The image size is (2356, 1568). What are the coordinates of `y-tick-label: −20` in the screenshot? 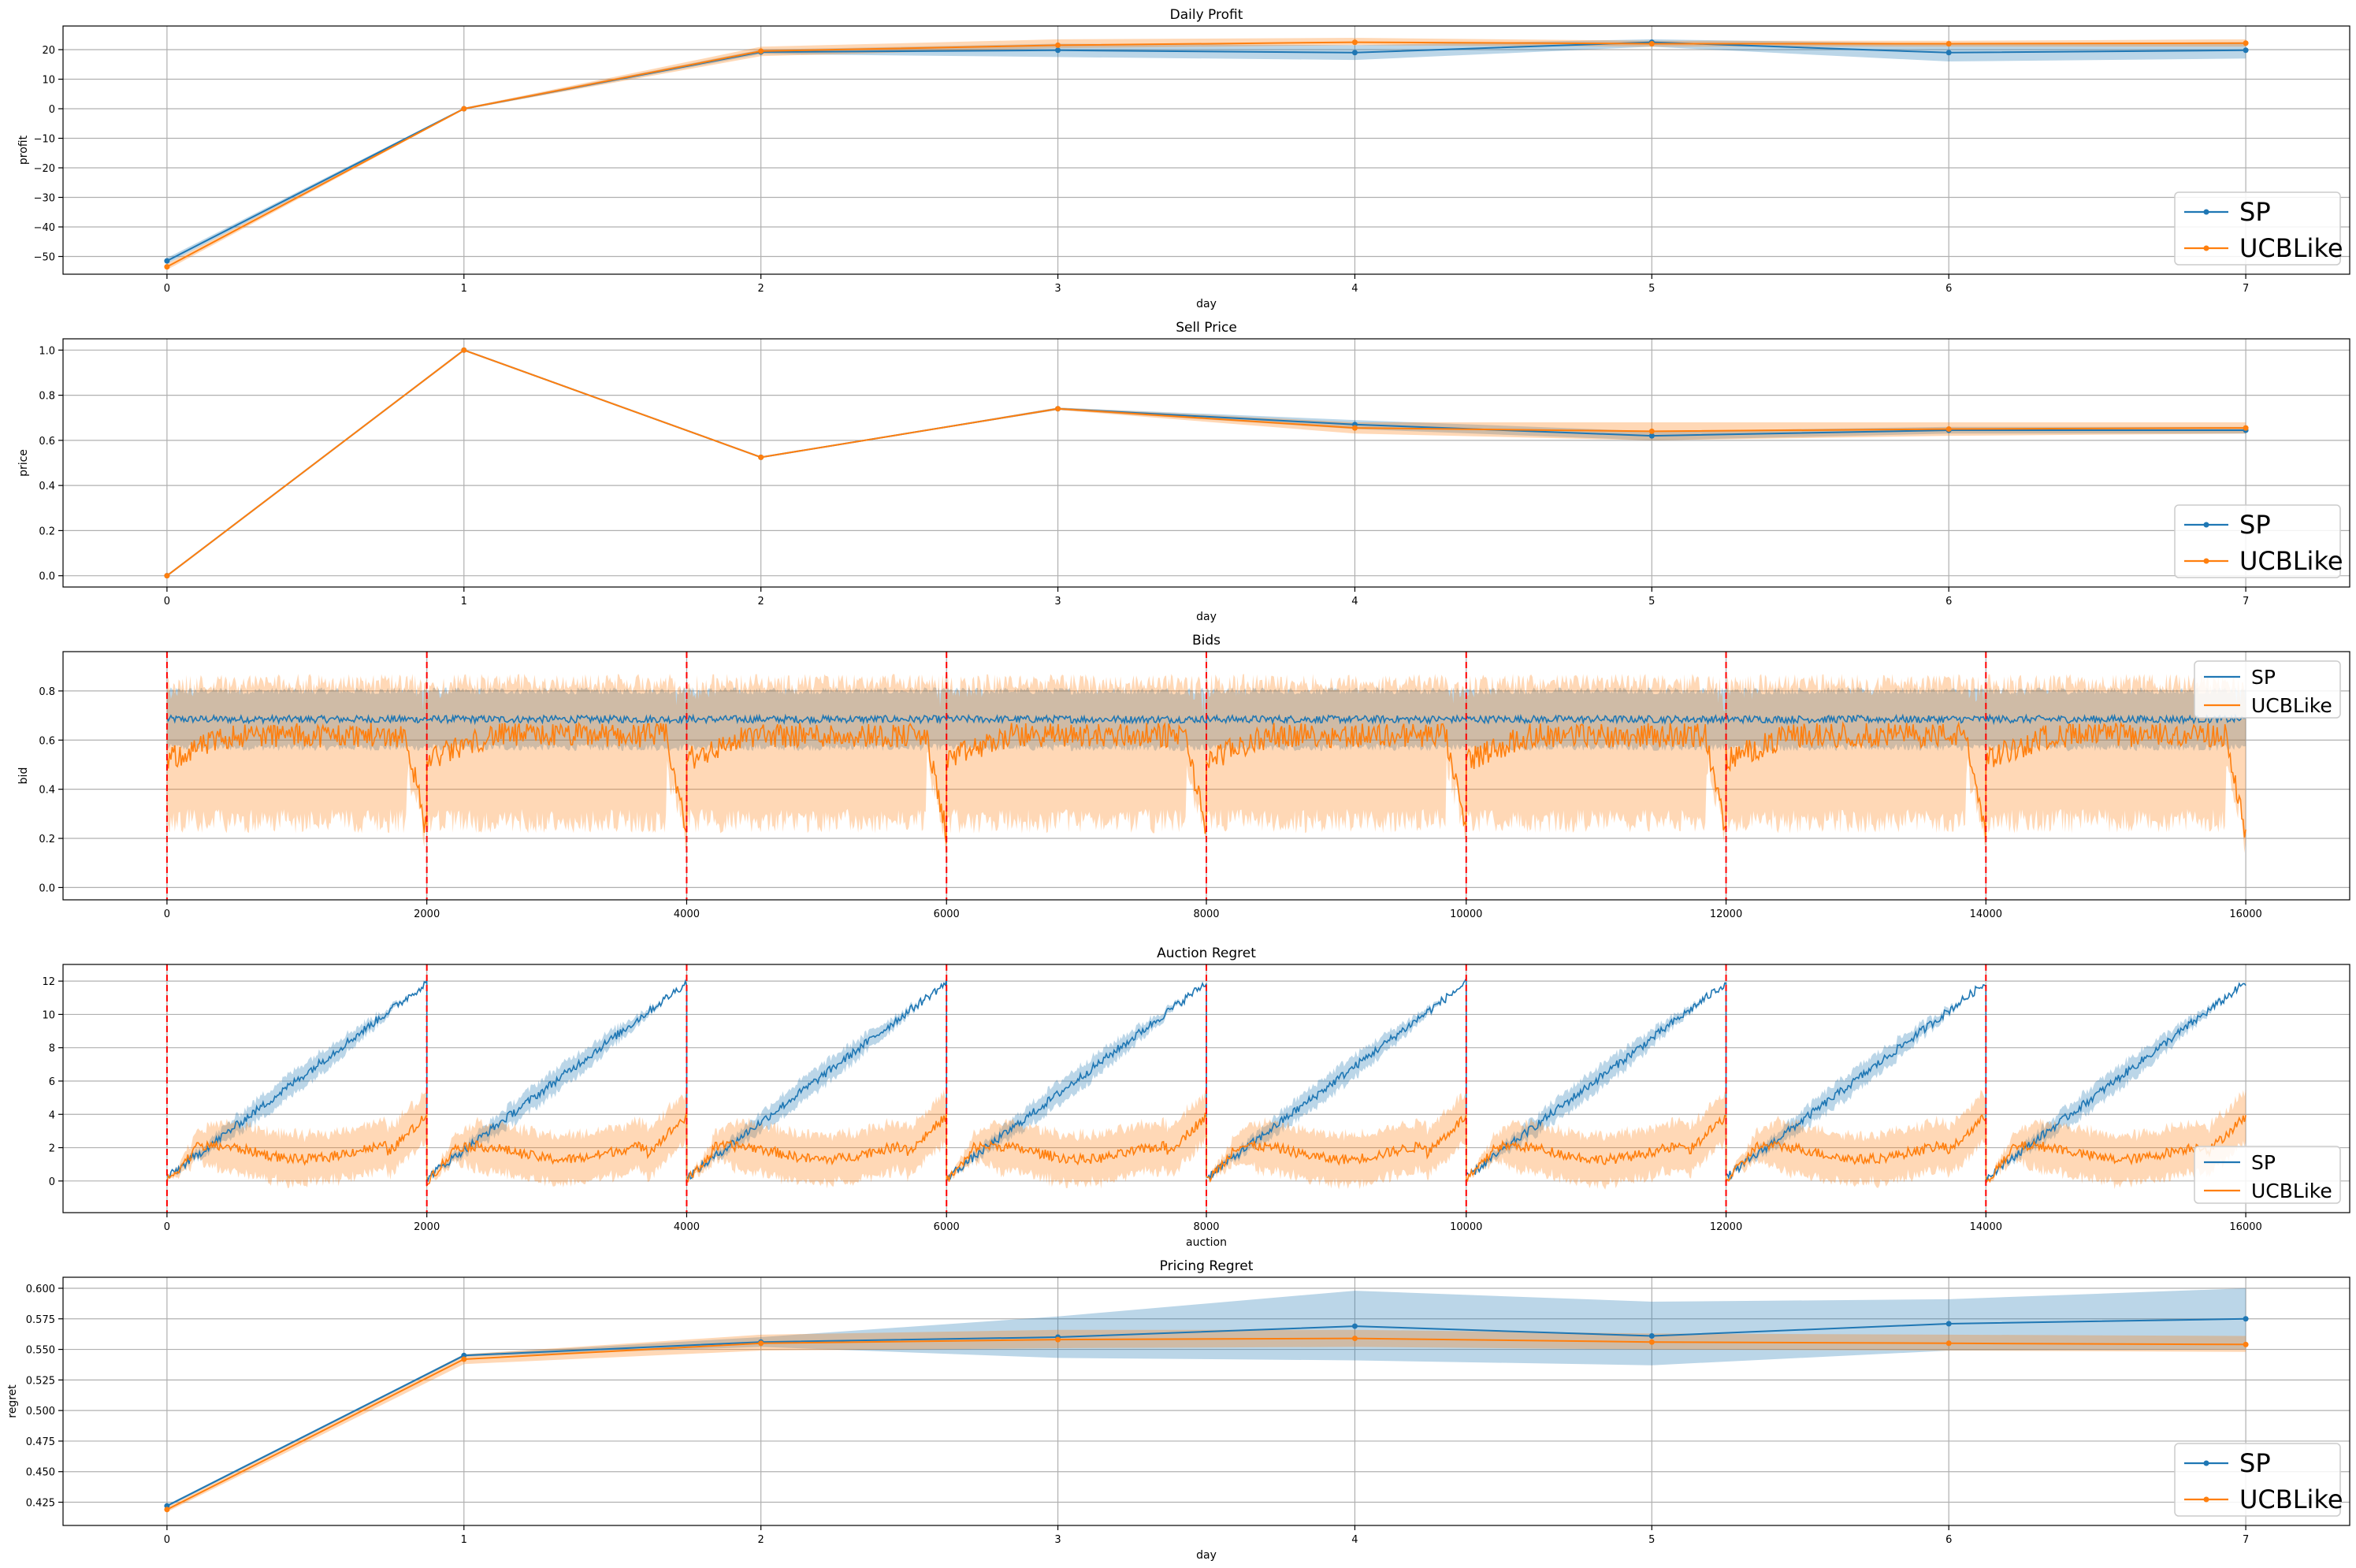 It's located at (44, 169).